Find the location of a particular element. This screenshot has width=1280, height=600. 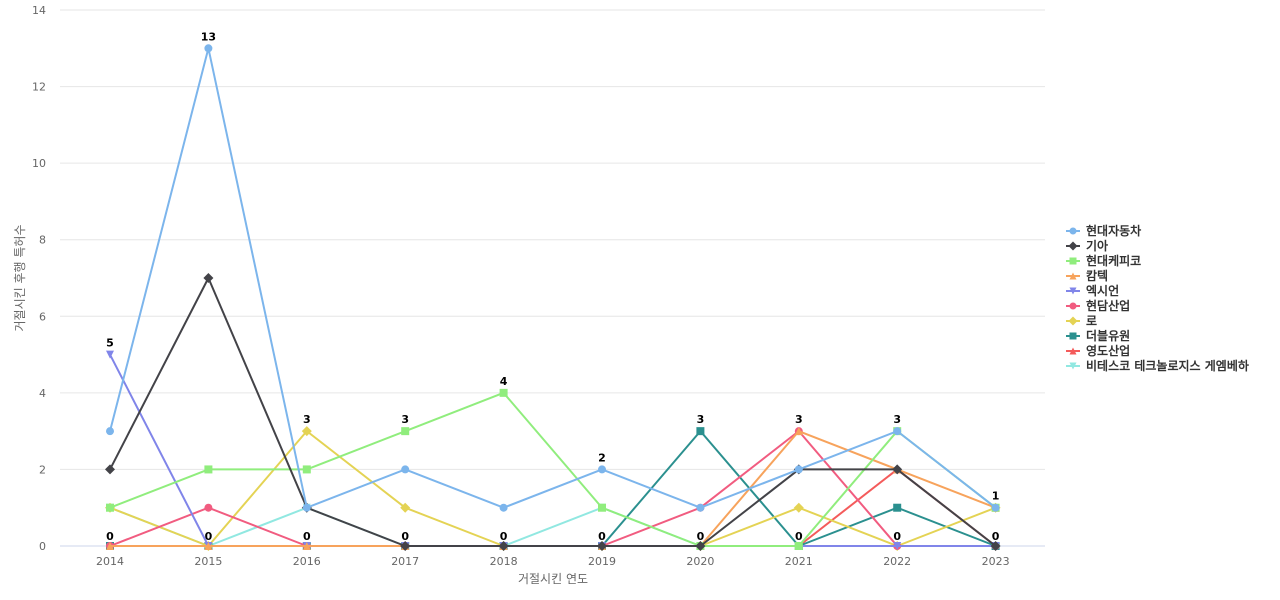

legend-item: 로 is located at coordinates (1081, 321).